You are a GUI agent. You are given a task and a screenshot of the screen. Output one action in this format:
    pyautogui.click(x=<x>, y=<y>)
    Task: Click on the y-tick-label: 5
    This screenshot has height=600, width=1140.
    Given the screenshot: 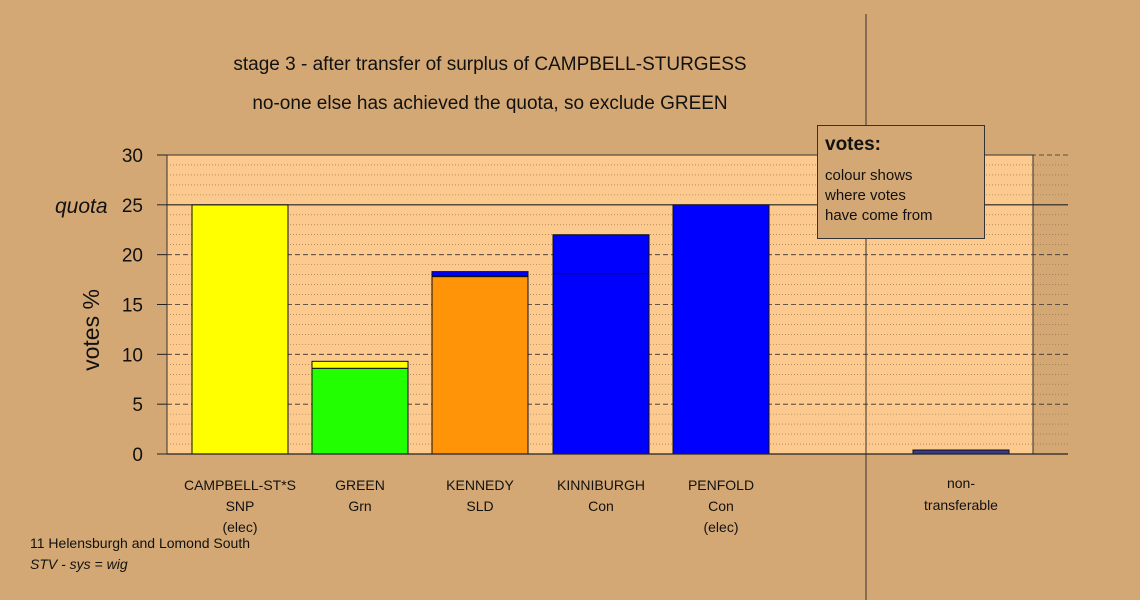 What is the action you would take?
    pyautogui.click(x=137, y=405)
    